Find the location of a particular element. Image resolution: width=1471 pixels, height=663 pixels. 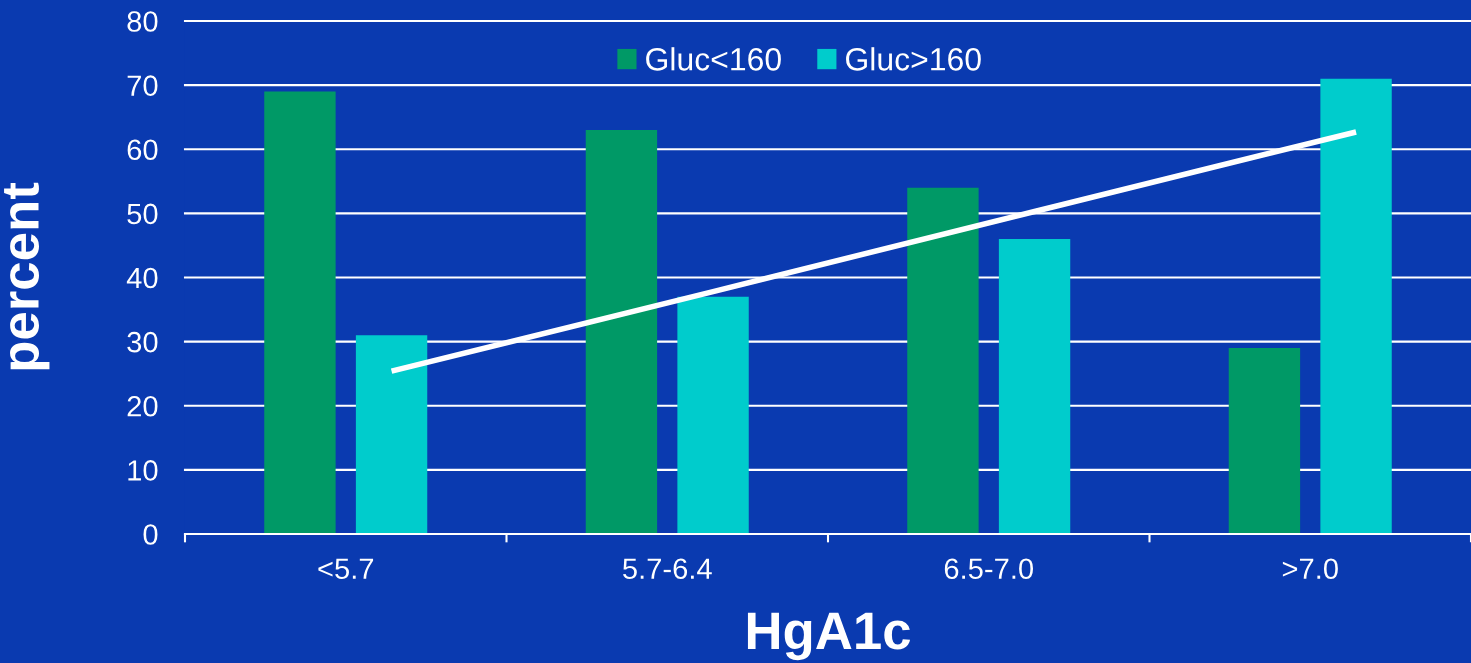

y-tick-label: 50 is located at coordinates (142, 214).